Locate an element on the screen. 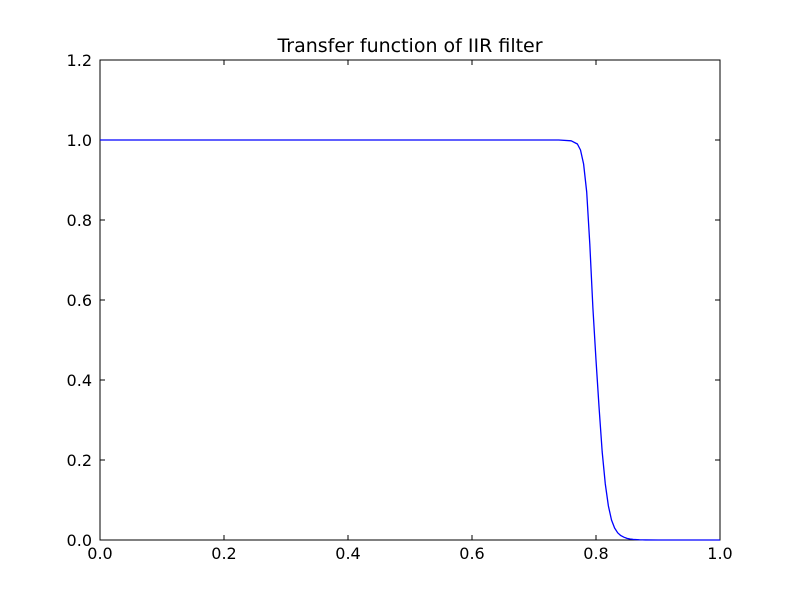  y-tick-label: 1.2 is located at coordinates (79, 60).